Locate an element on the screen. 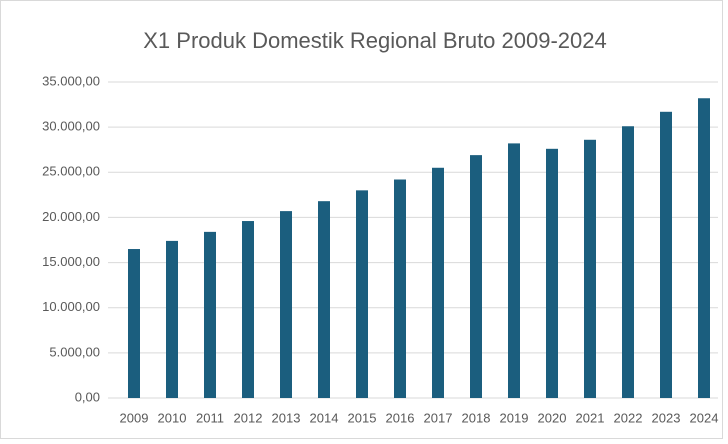 This screenshot has height=444, width=728. x-tick-label: 2010 is located at coordinates (172, 417).